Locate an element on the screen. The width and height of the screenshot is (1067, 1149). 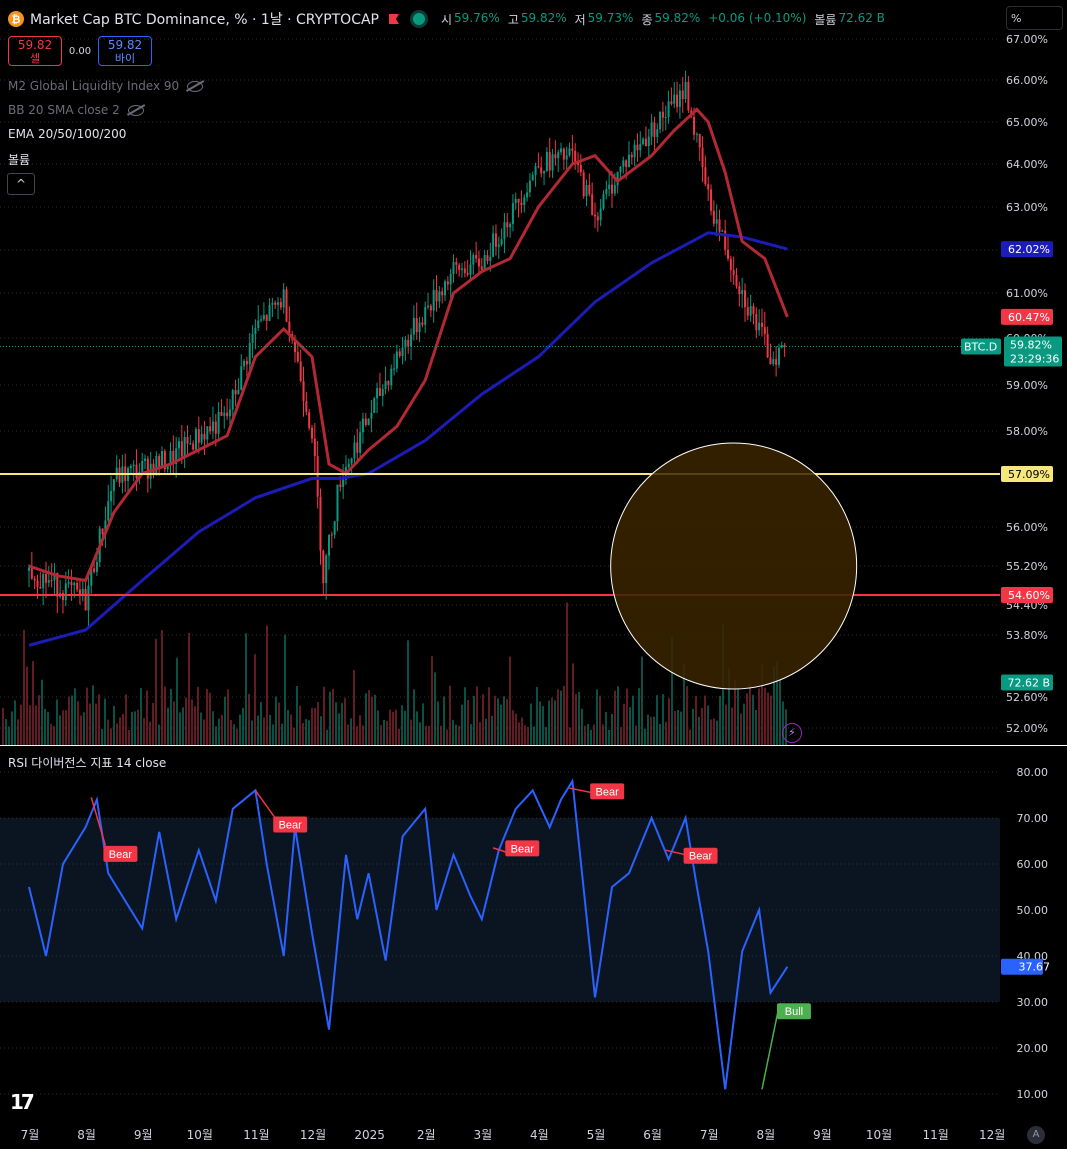
legend-volume-label: 볼륨 is located at coordinates (19, 160).